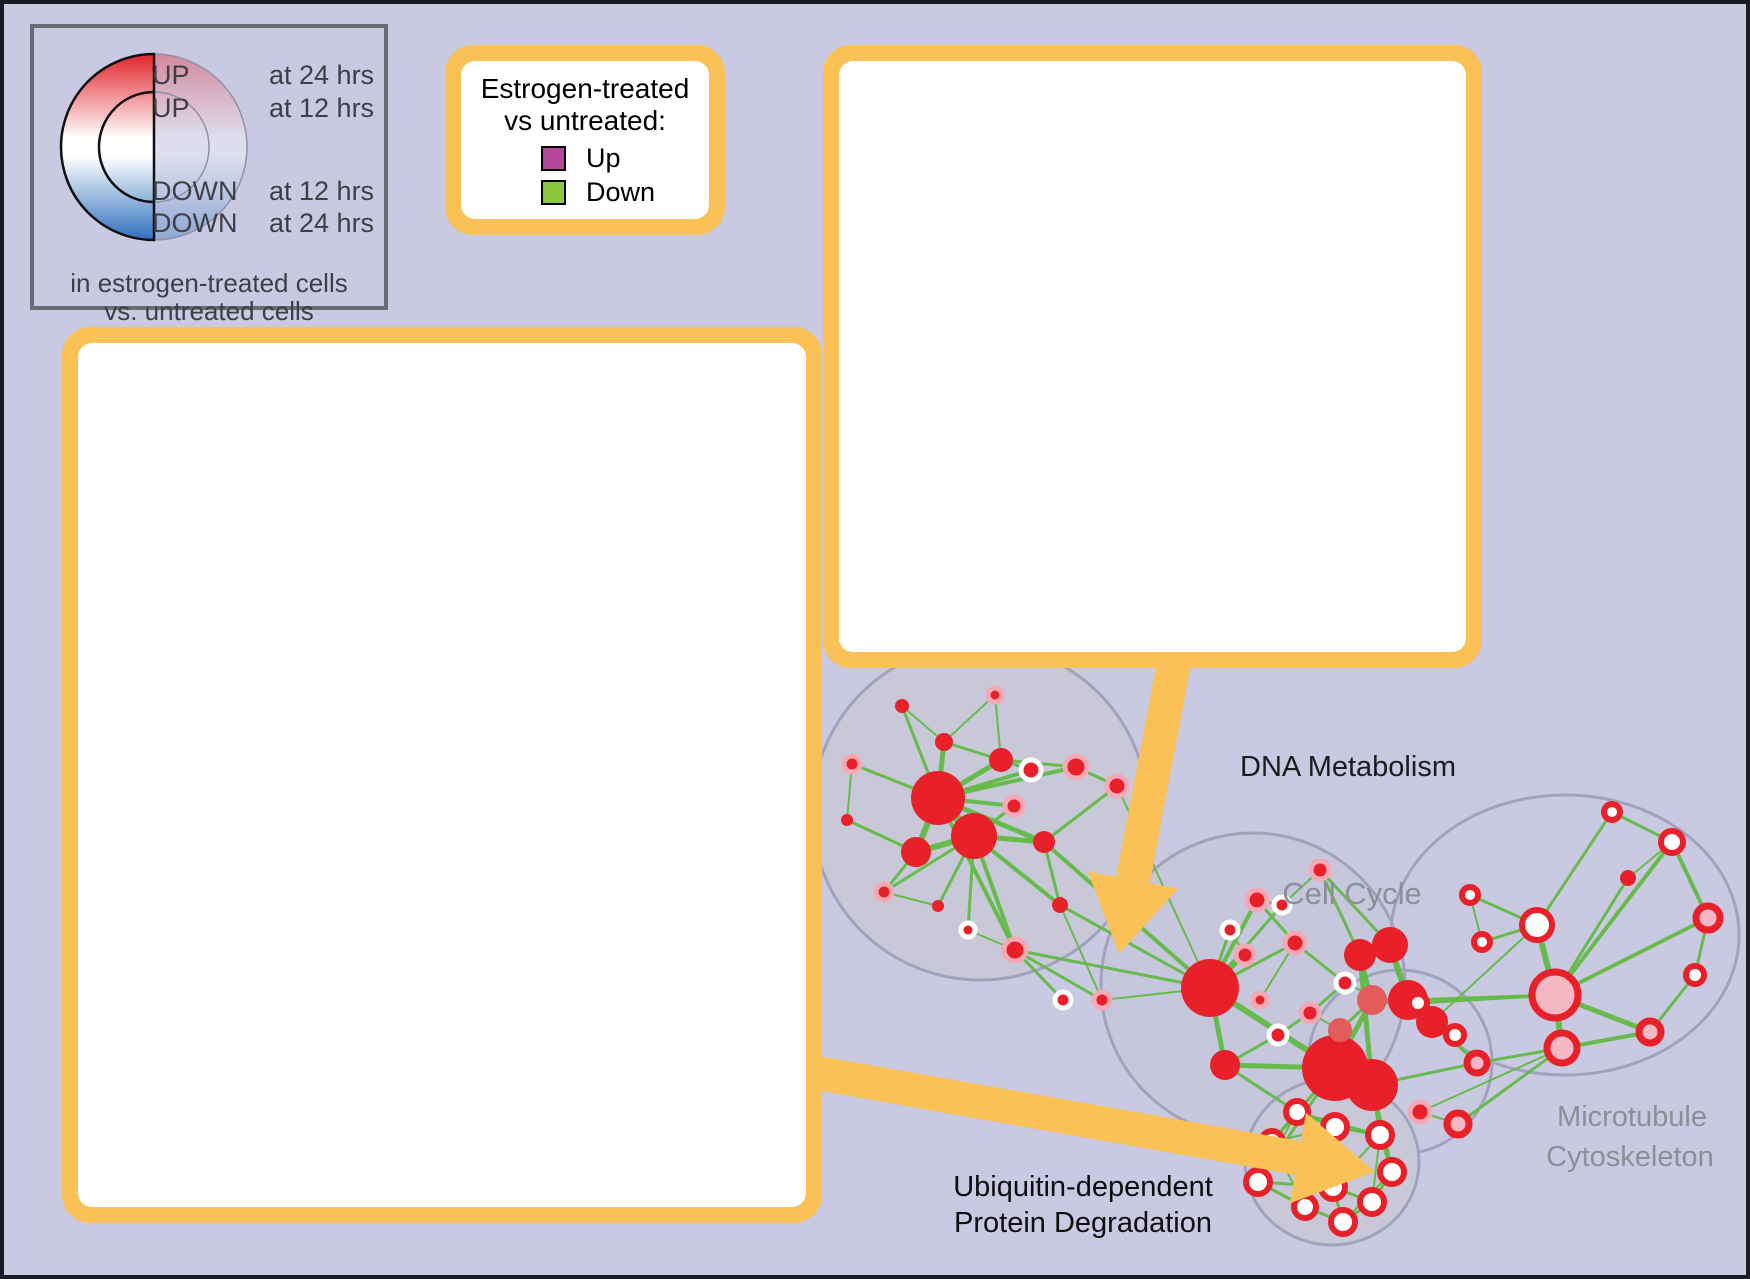 This screenshot has height=1279, width=1750. Describe the element at coordinates (1083, 1223) in the screenshot. I see `network-label-ubiquitin-2: Protein Degradation` at that location.